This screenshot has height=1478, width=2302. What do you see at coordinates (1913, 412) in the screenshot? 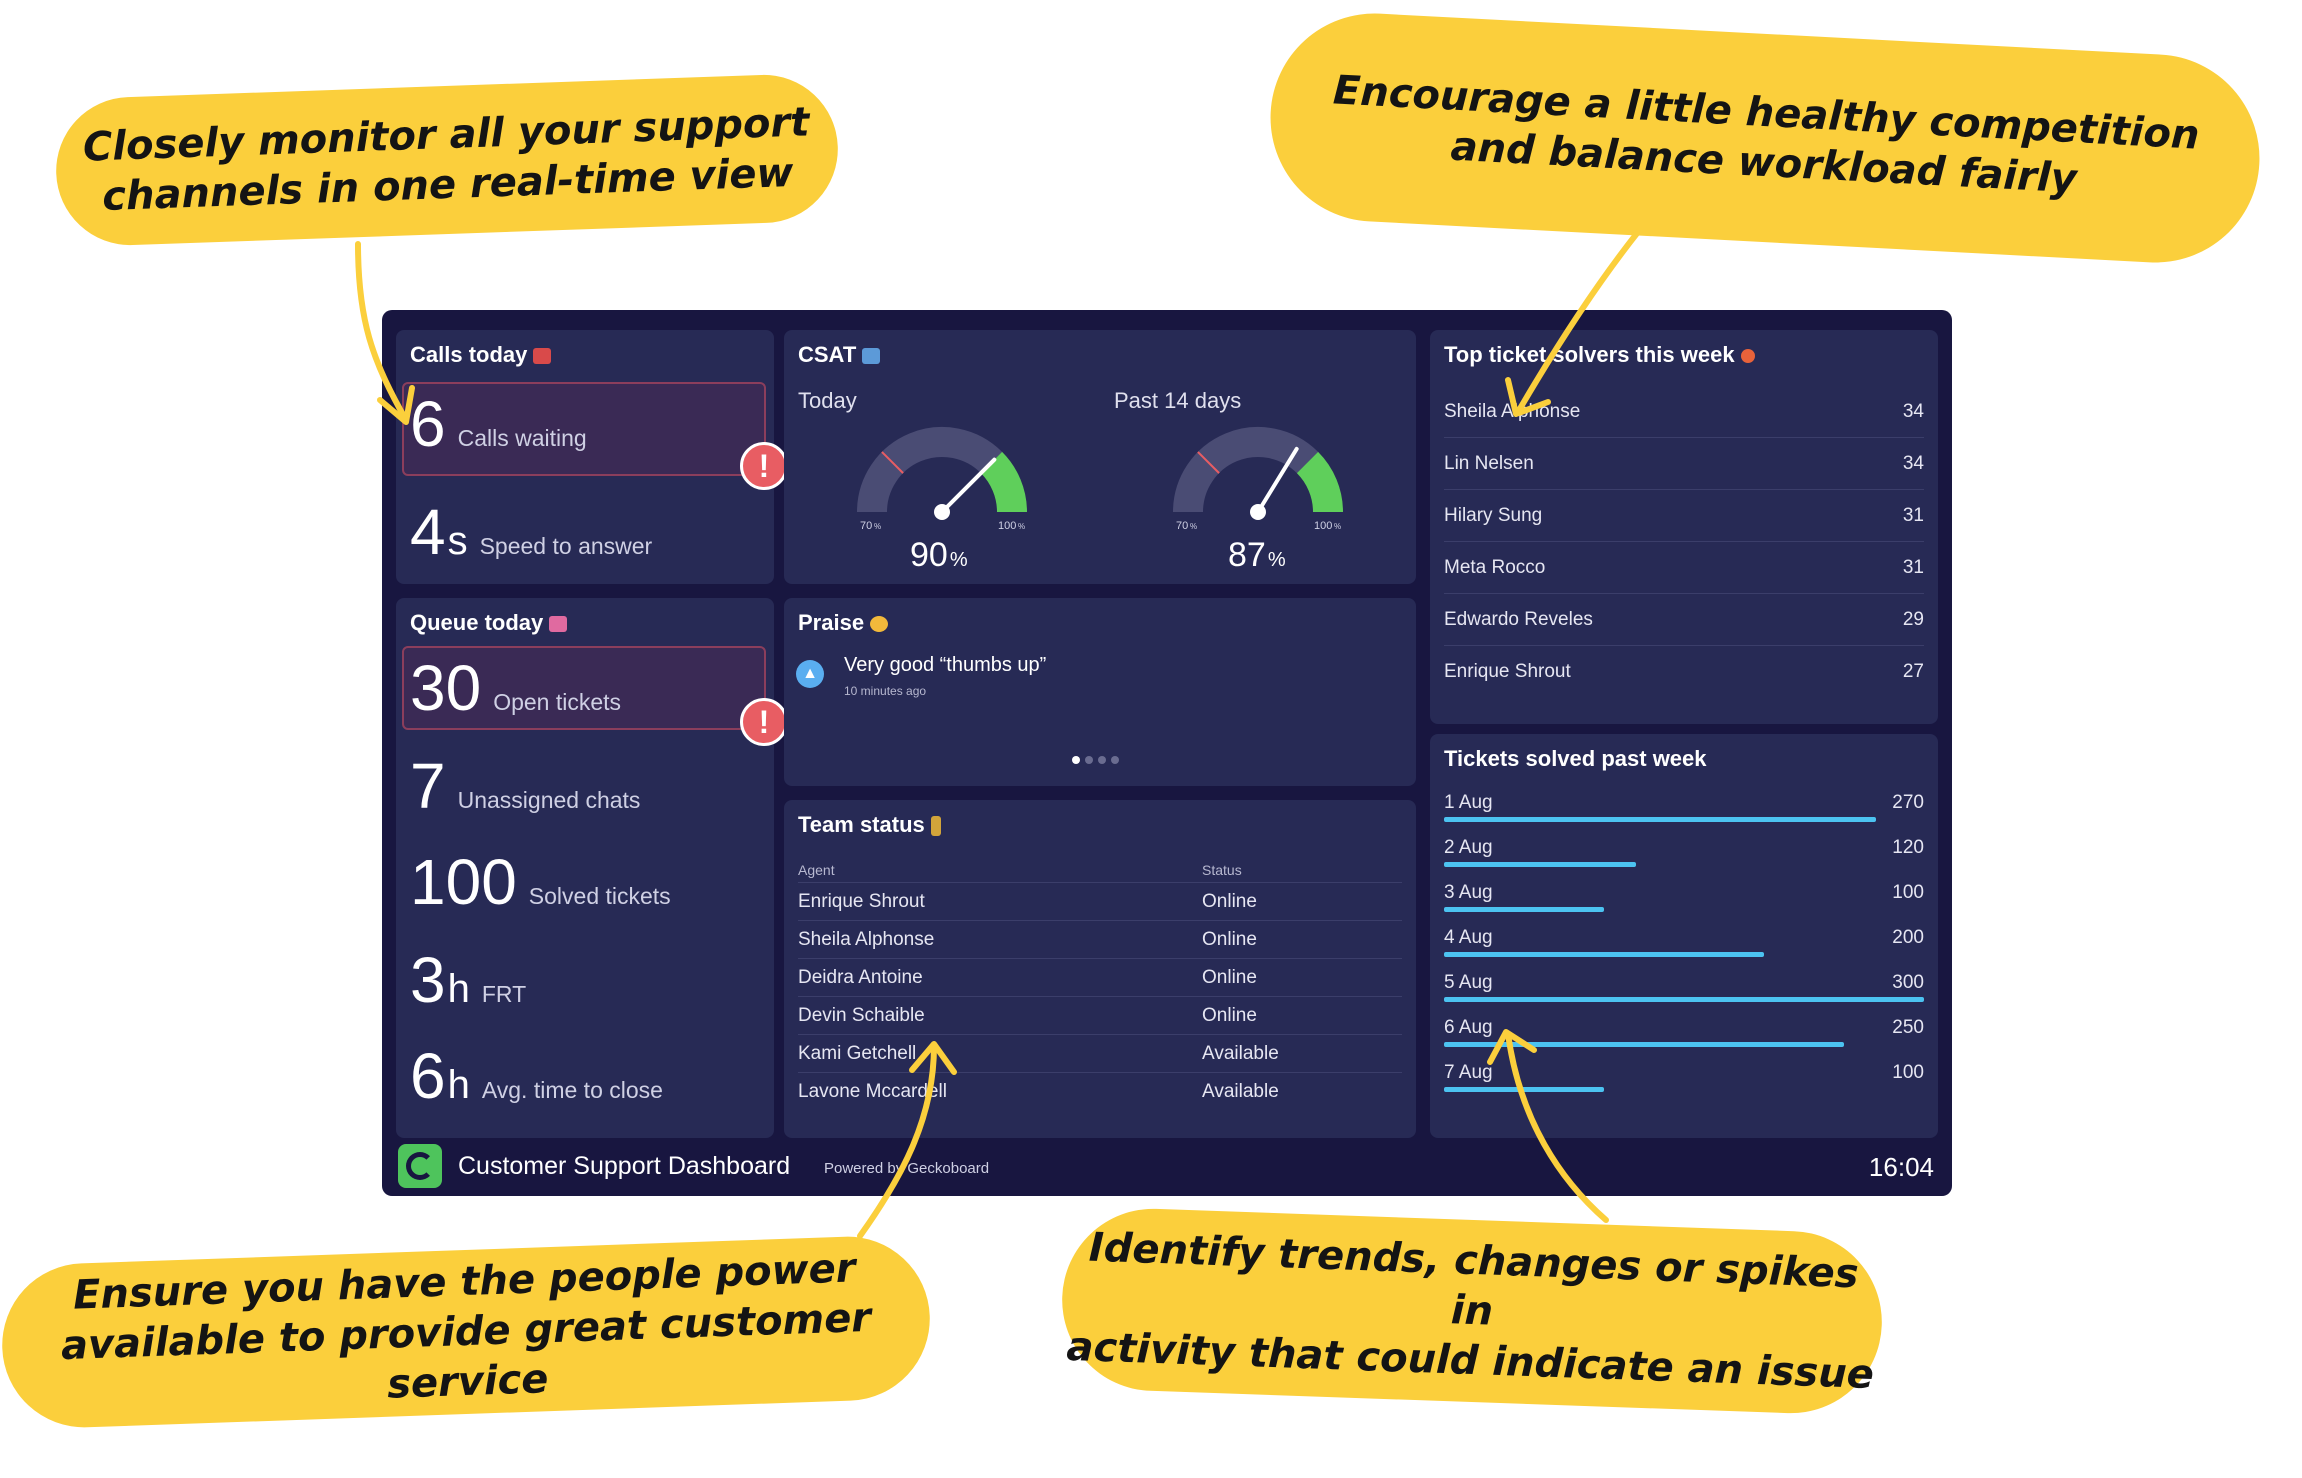
I see `solver-count: 34` at bounding box center [1913, 412].